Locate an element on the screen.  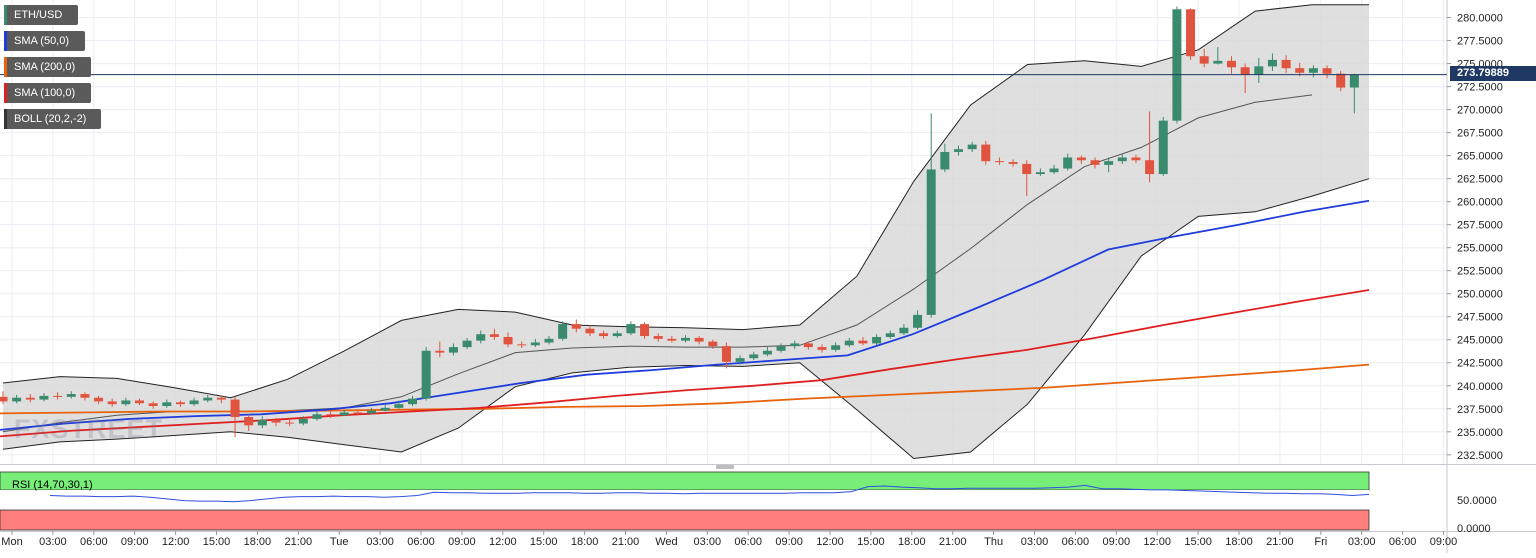
price-axis-label: 255.0000 is located at coordinates (1480, 249).